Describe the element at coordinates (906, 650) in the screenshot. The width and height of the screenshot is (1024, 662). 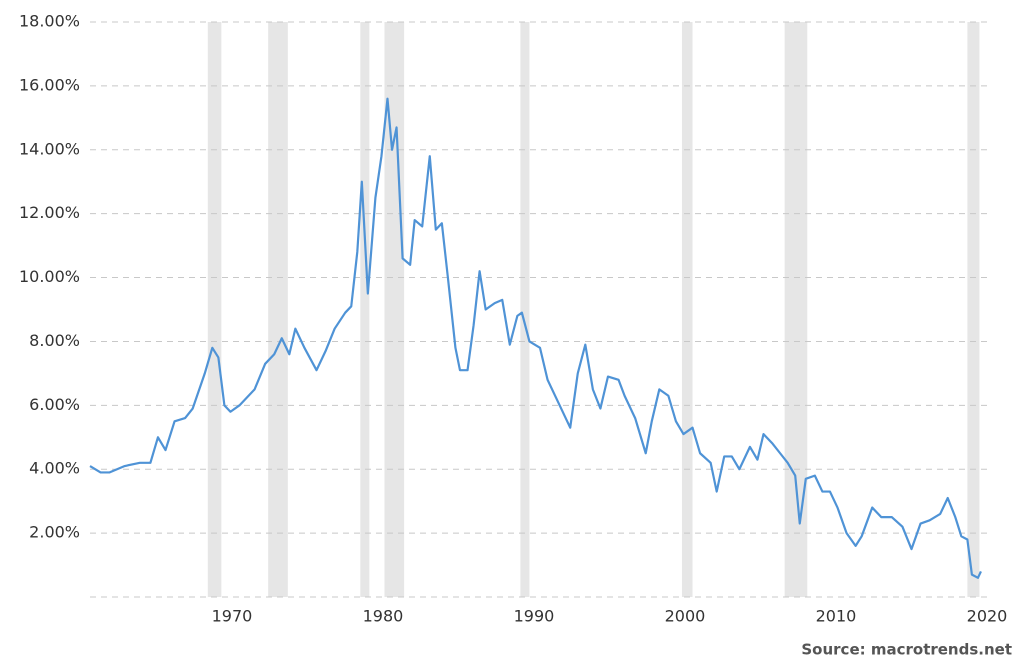
I see `source: Source: macrotrends.net` at that location.